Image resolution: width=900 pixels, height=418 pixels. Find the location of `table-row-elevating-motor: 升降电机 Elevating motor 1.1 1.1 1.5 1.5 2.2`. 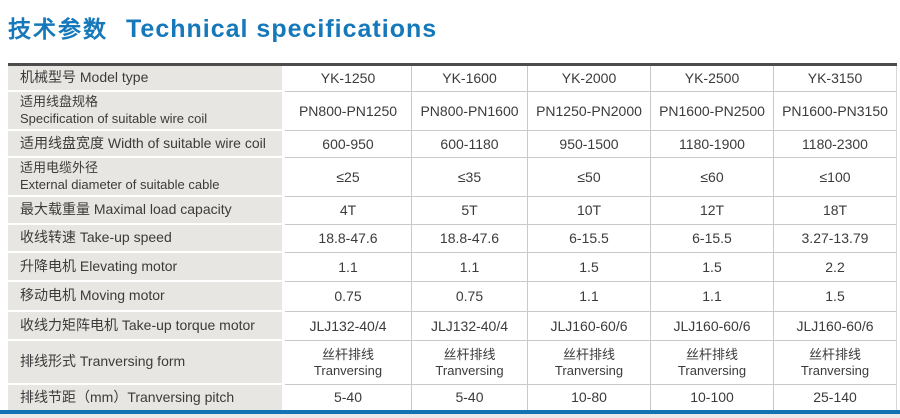

table-row-elevating-motor: 升降电机 Elevating motor 1.1 1.1 1.5 1.5 2.2 is located at coordinates (452, 267).